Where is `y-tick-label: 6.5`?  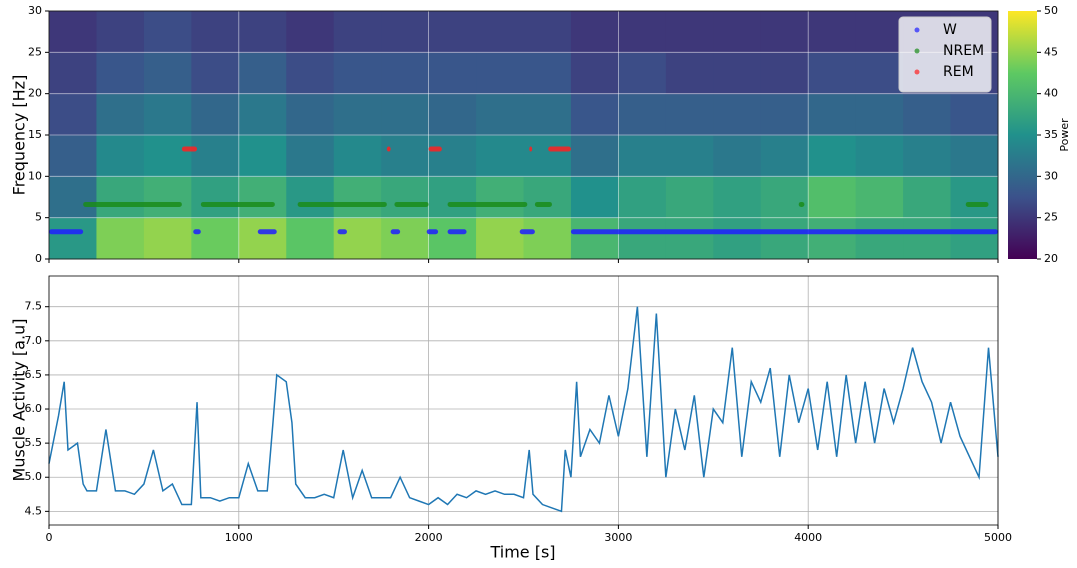 y-tick-label: 6.5 is located at coordinates (34, 374).